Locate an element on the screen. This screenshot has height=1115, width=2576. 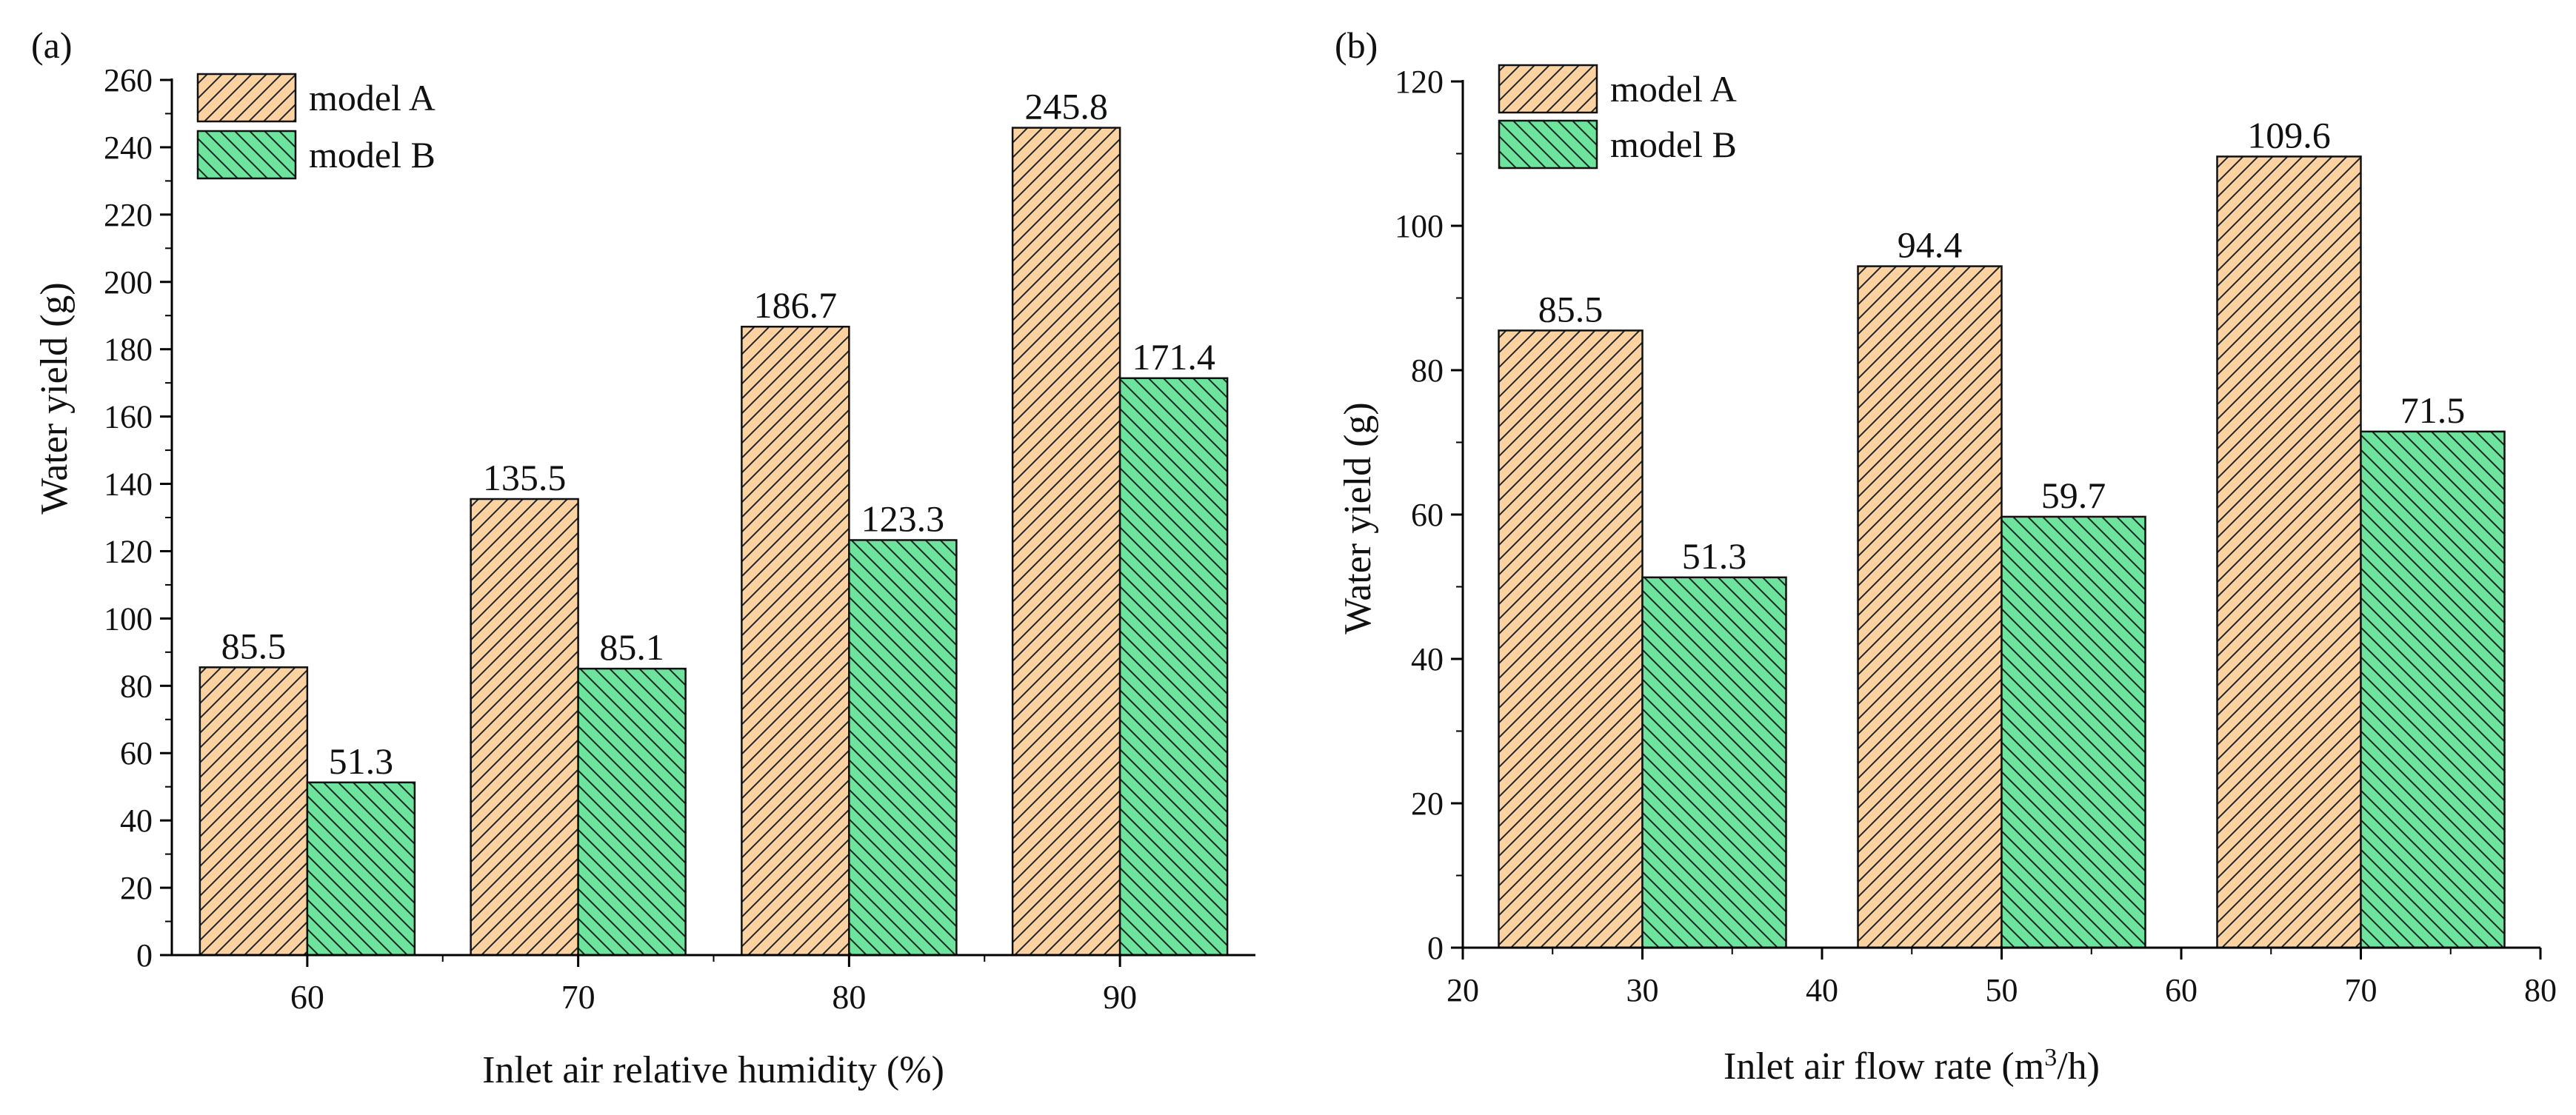
panel-b-x-axis-title: Inlet air flow rate (m3/h) is located at coordinates (1912, 1066).